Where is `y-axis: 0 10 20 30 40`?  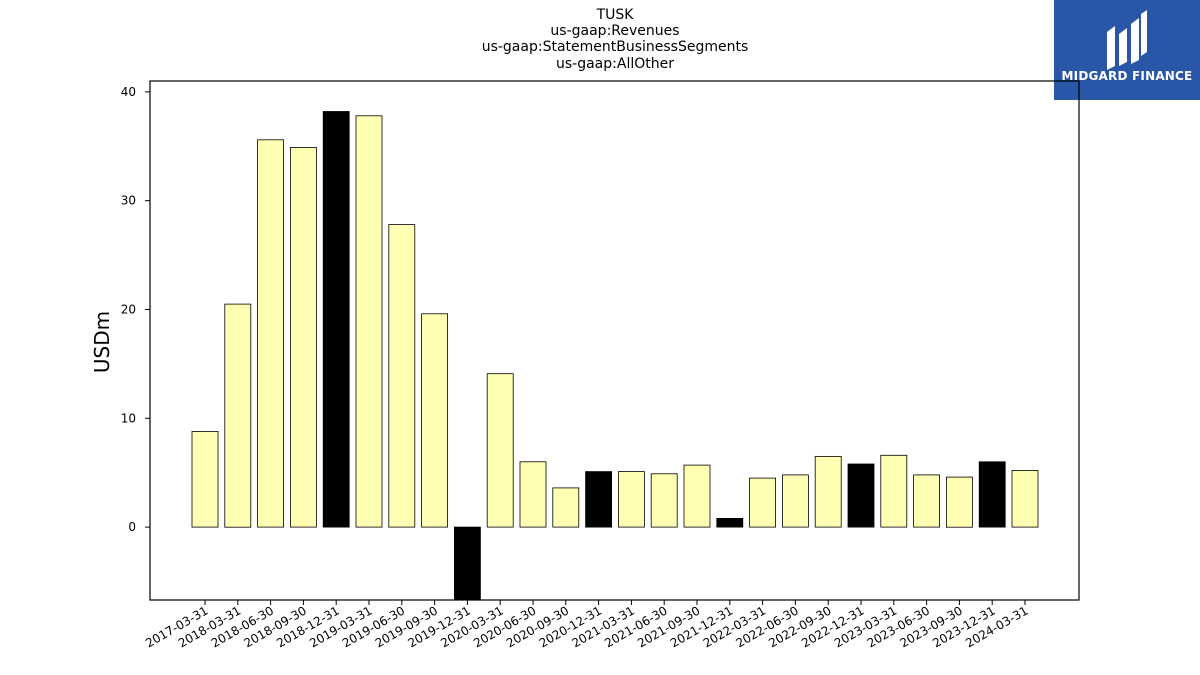 y-axis: 0 10 20 30 40 is located at coordinates (135, 309).